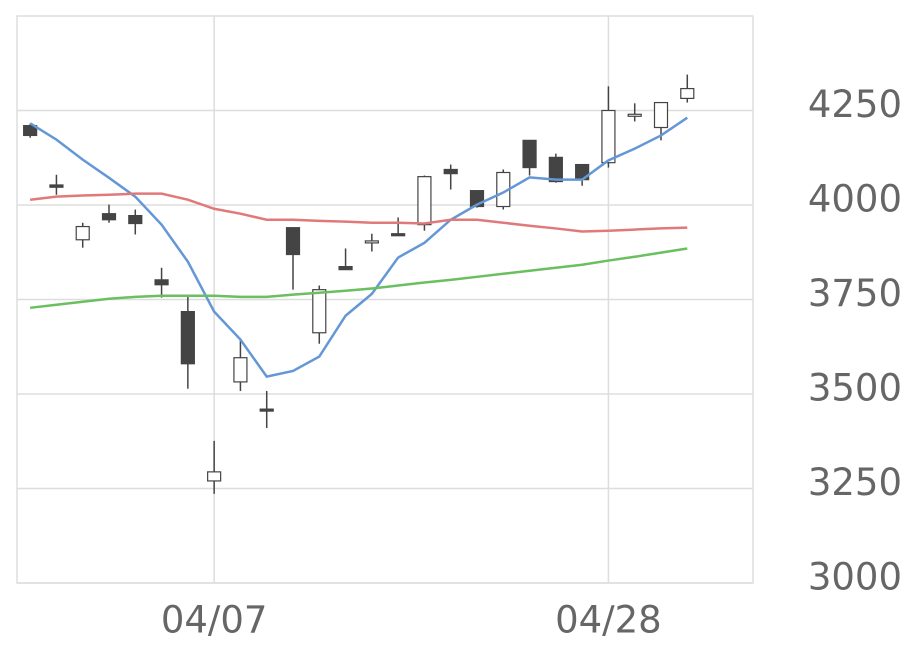  Describe the element at coordinates (855, 104) in the screenshot. I see `y-tick-label: 4250` at that location.